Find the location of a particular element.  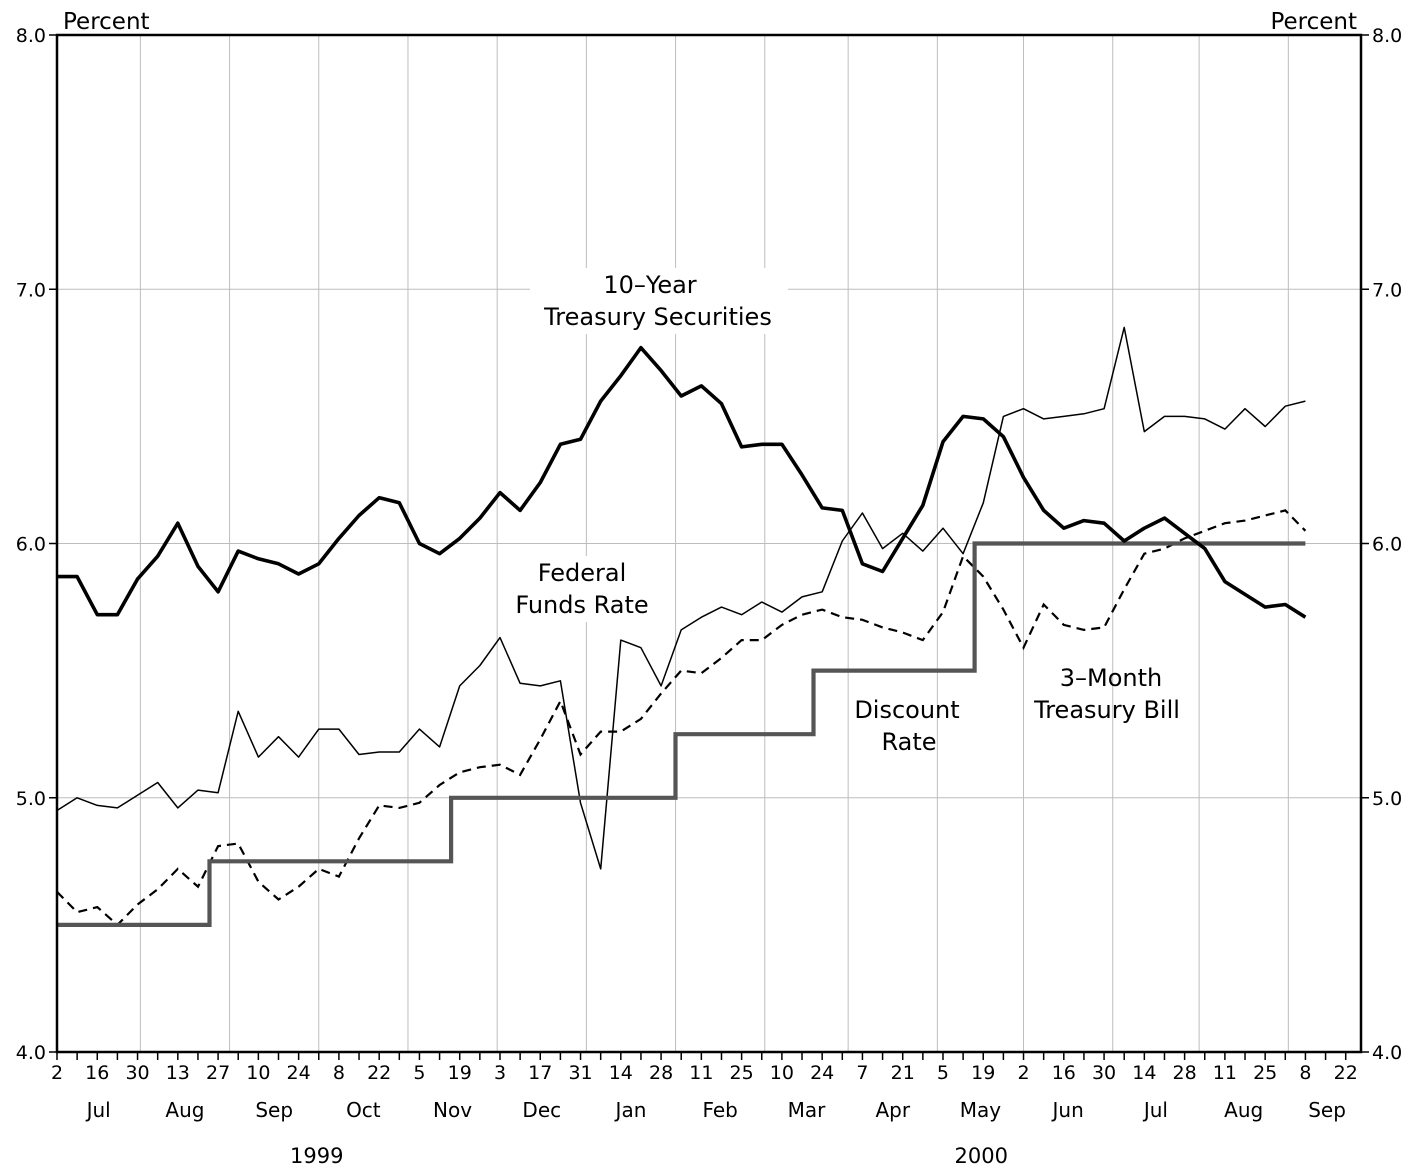

x-month-label: Jan is located at coordinates (630, 1110).